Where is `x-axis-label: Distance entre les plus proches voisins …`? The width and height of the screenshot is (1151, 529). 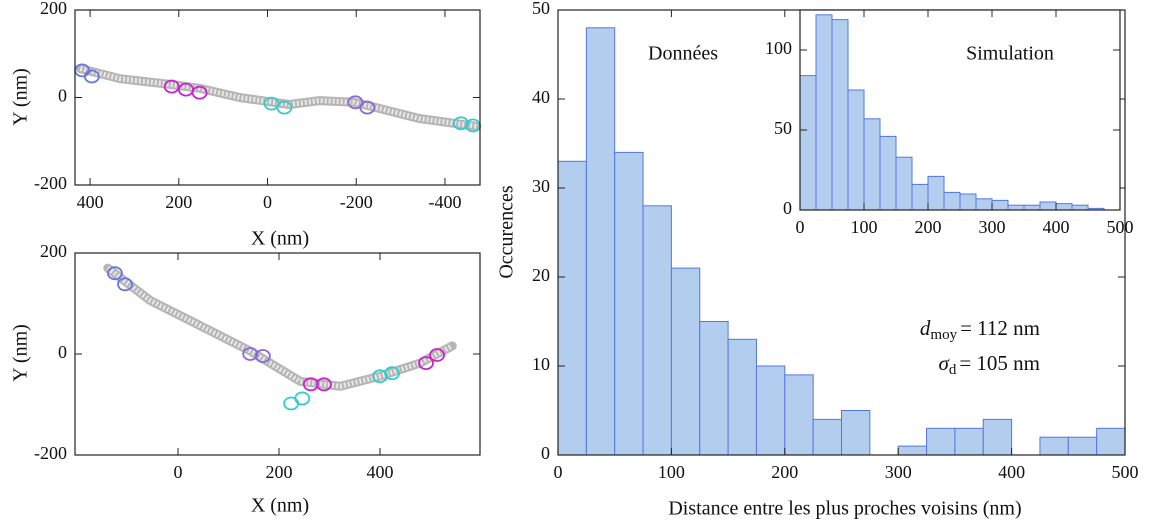 x-axis-label: Distance entre les plus proches voisins … is located at coordinates (844, 509).